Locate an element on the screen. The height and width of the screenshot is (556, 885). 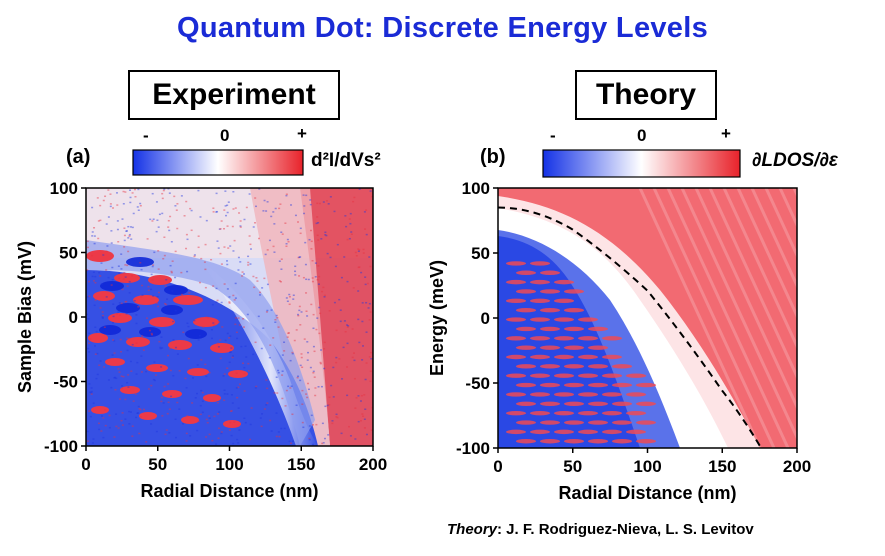
credit-names: : J. F. Rodriguez-Nieva, L. S. Levitov is located at coordinates (625, 529).